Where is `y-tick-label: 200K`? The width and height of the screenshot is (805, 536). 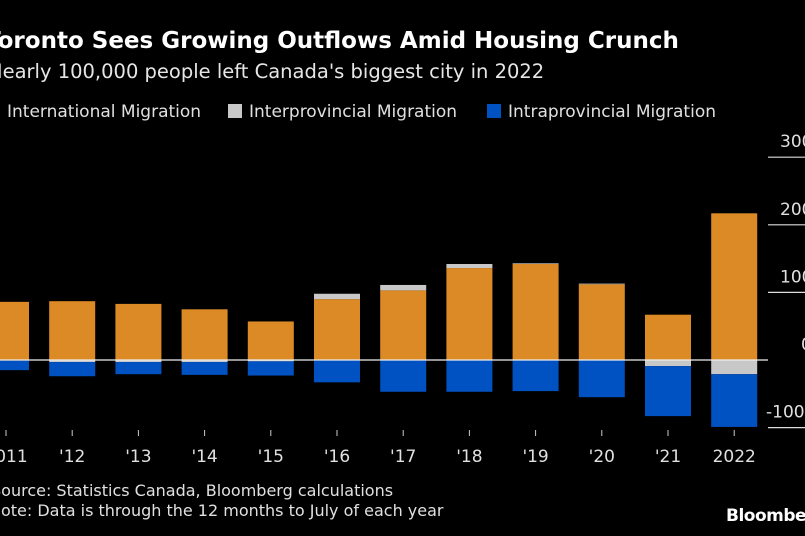
y-tick-label: 200K is located at coordinates (792, 210).